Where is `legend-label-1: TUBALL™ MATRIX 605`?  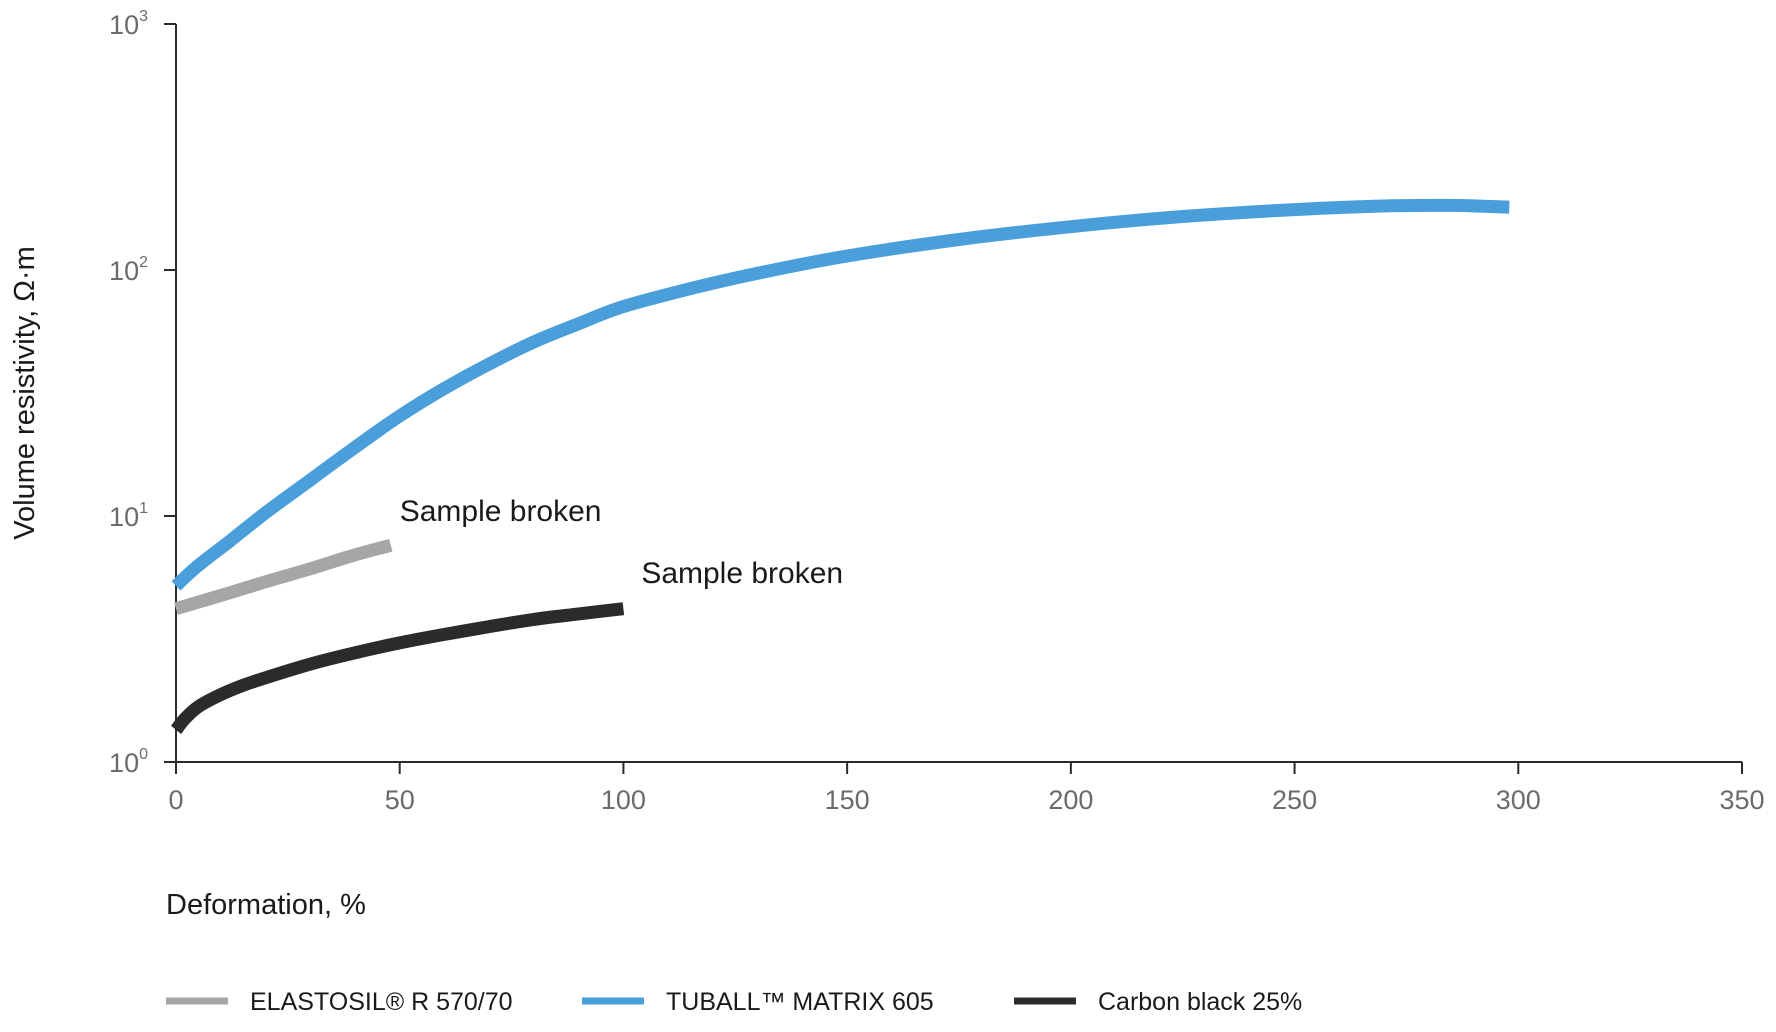 legend-label-1: TUBALL™ MATRIX 605 is located at coordinates (800, 1002).